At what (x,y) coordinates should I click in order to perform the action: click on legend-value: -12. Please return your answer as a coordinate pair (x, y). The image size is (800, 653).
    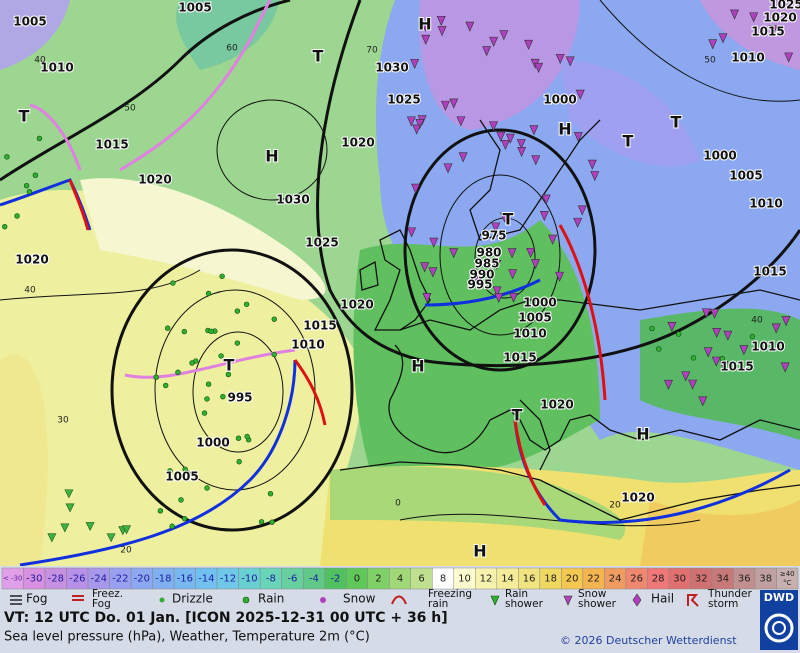
    Looking at the image, I should click on (228, 579).